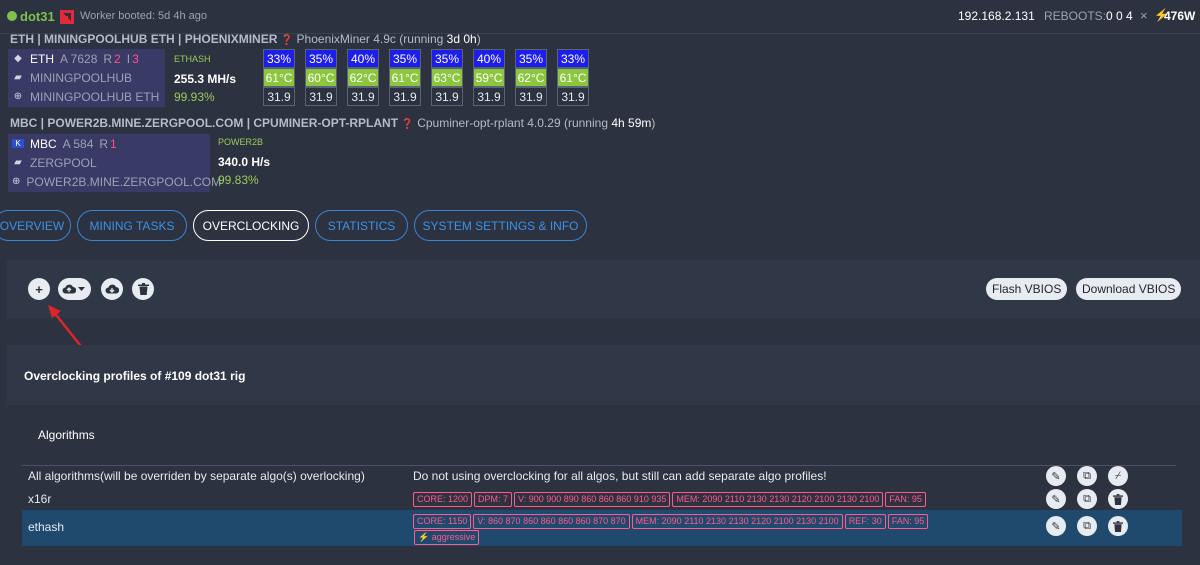 The image size is (1200, 565). I want to click on pool-url-row: ⊕ MININGPOOLHUB ETH, so click(86, 96).